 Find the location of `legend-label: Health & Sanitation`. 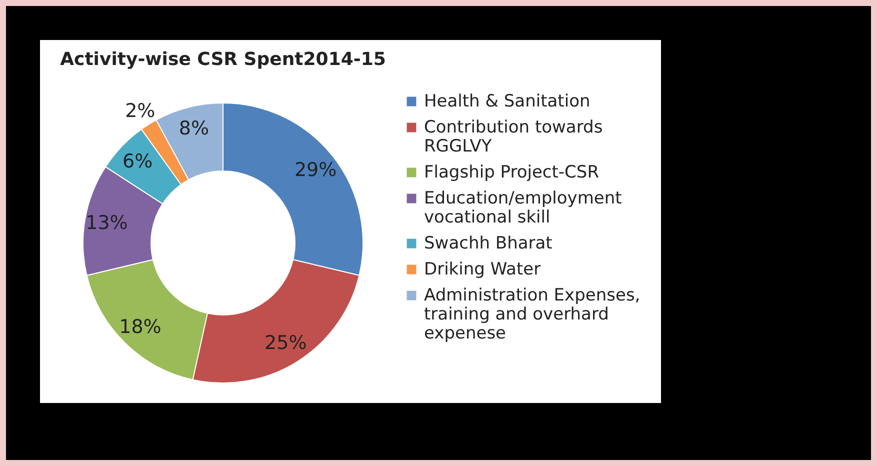

legend-label: Health & Sanitation is located at coordinates (507, 102).